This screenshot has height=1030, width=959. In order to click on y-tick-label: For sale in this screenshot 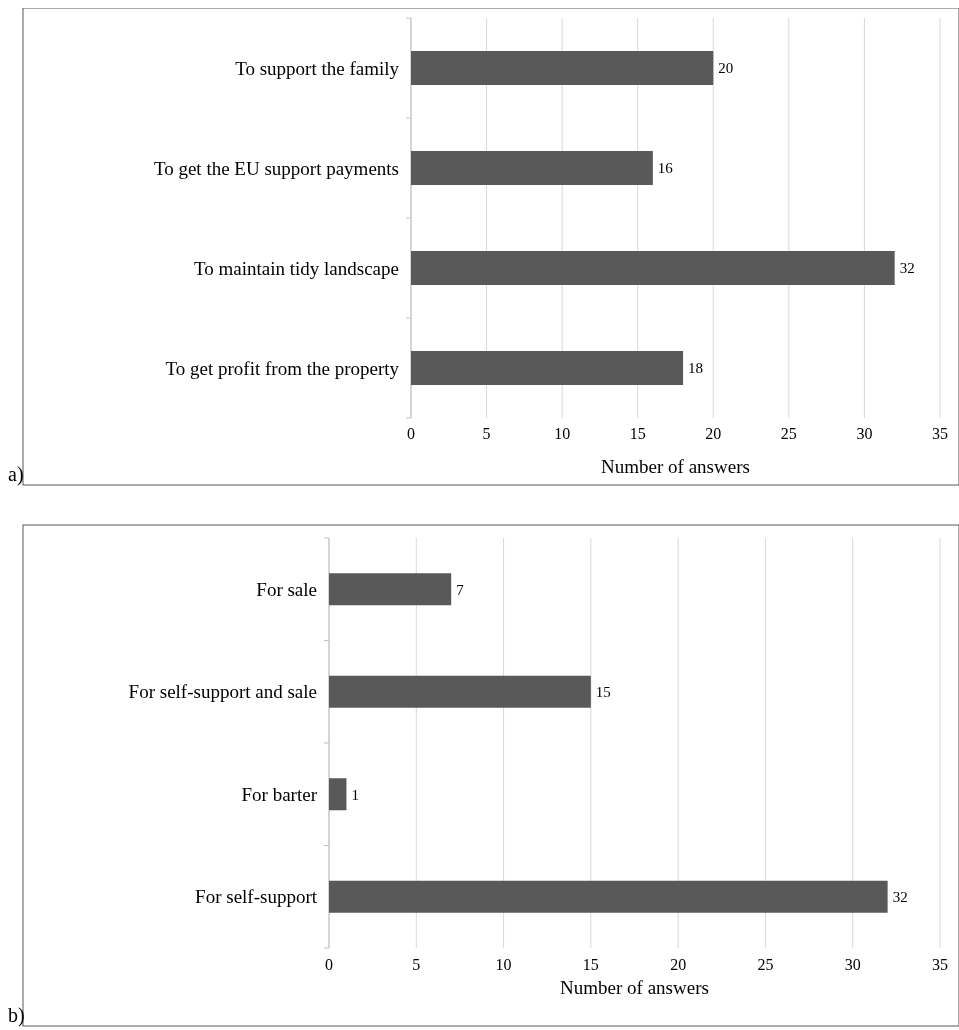, I will do `click(286, 589)`.